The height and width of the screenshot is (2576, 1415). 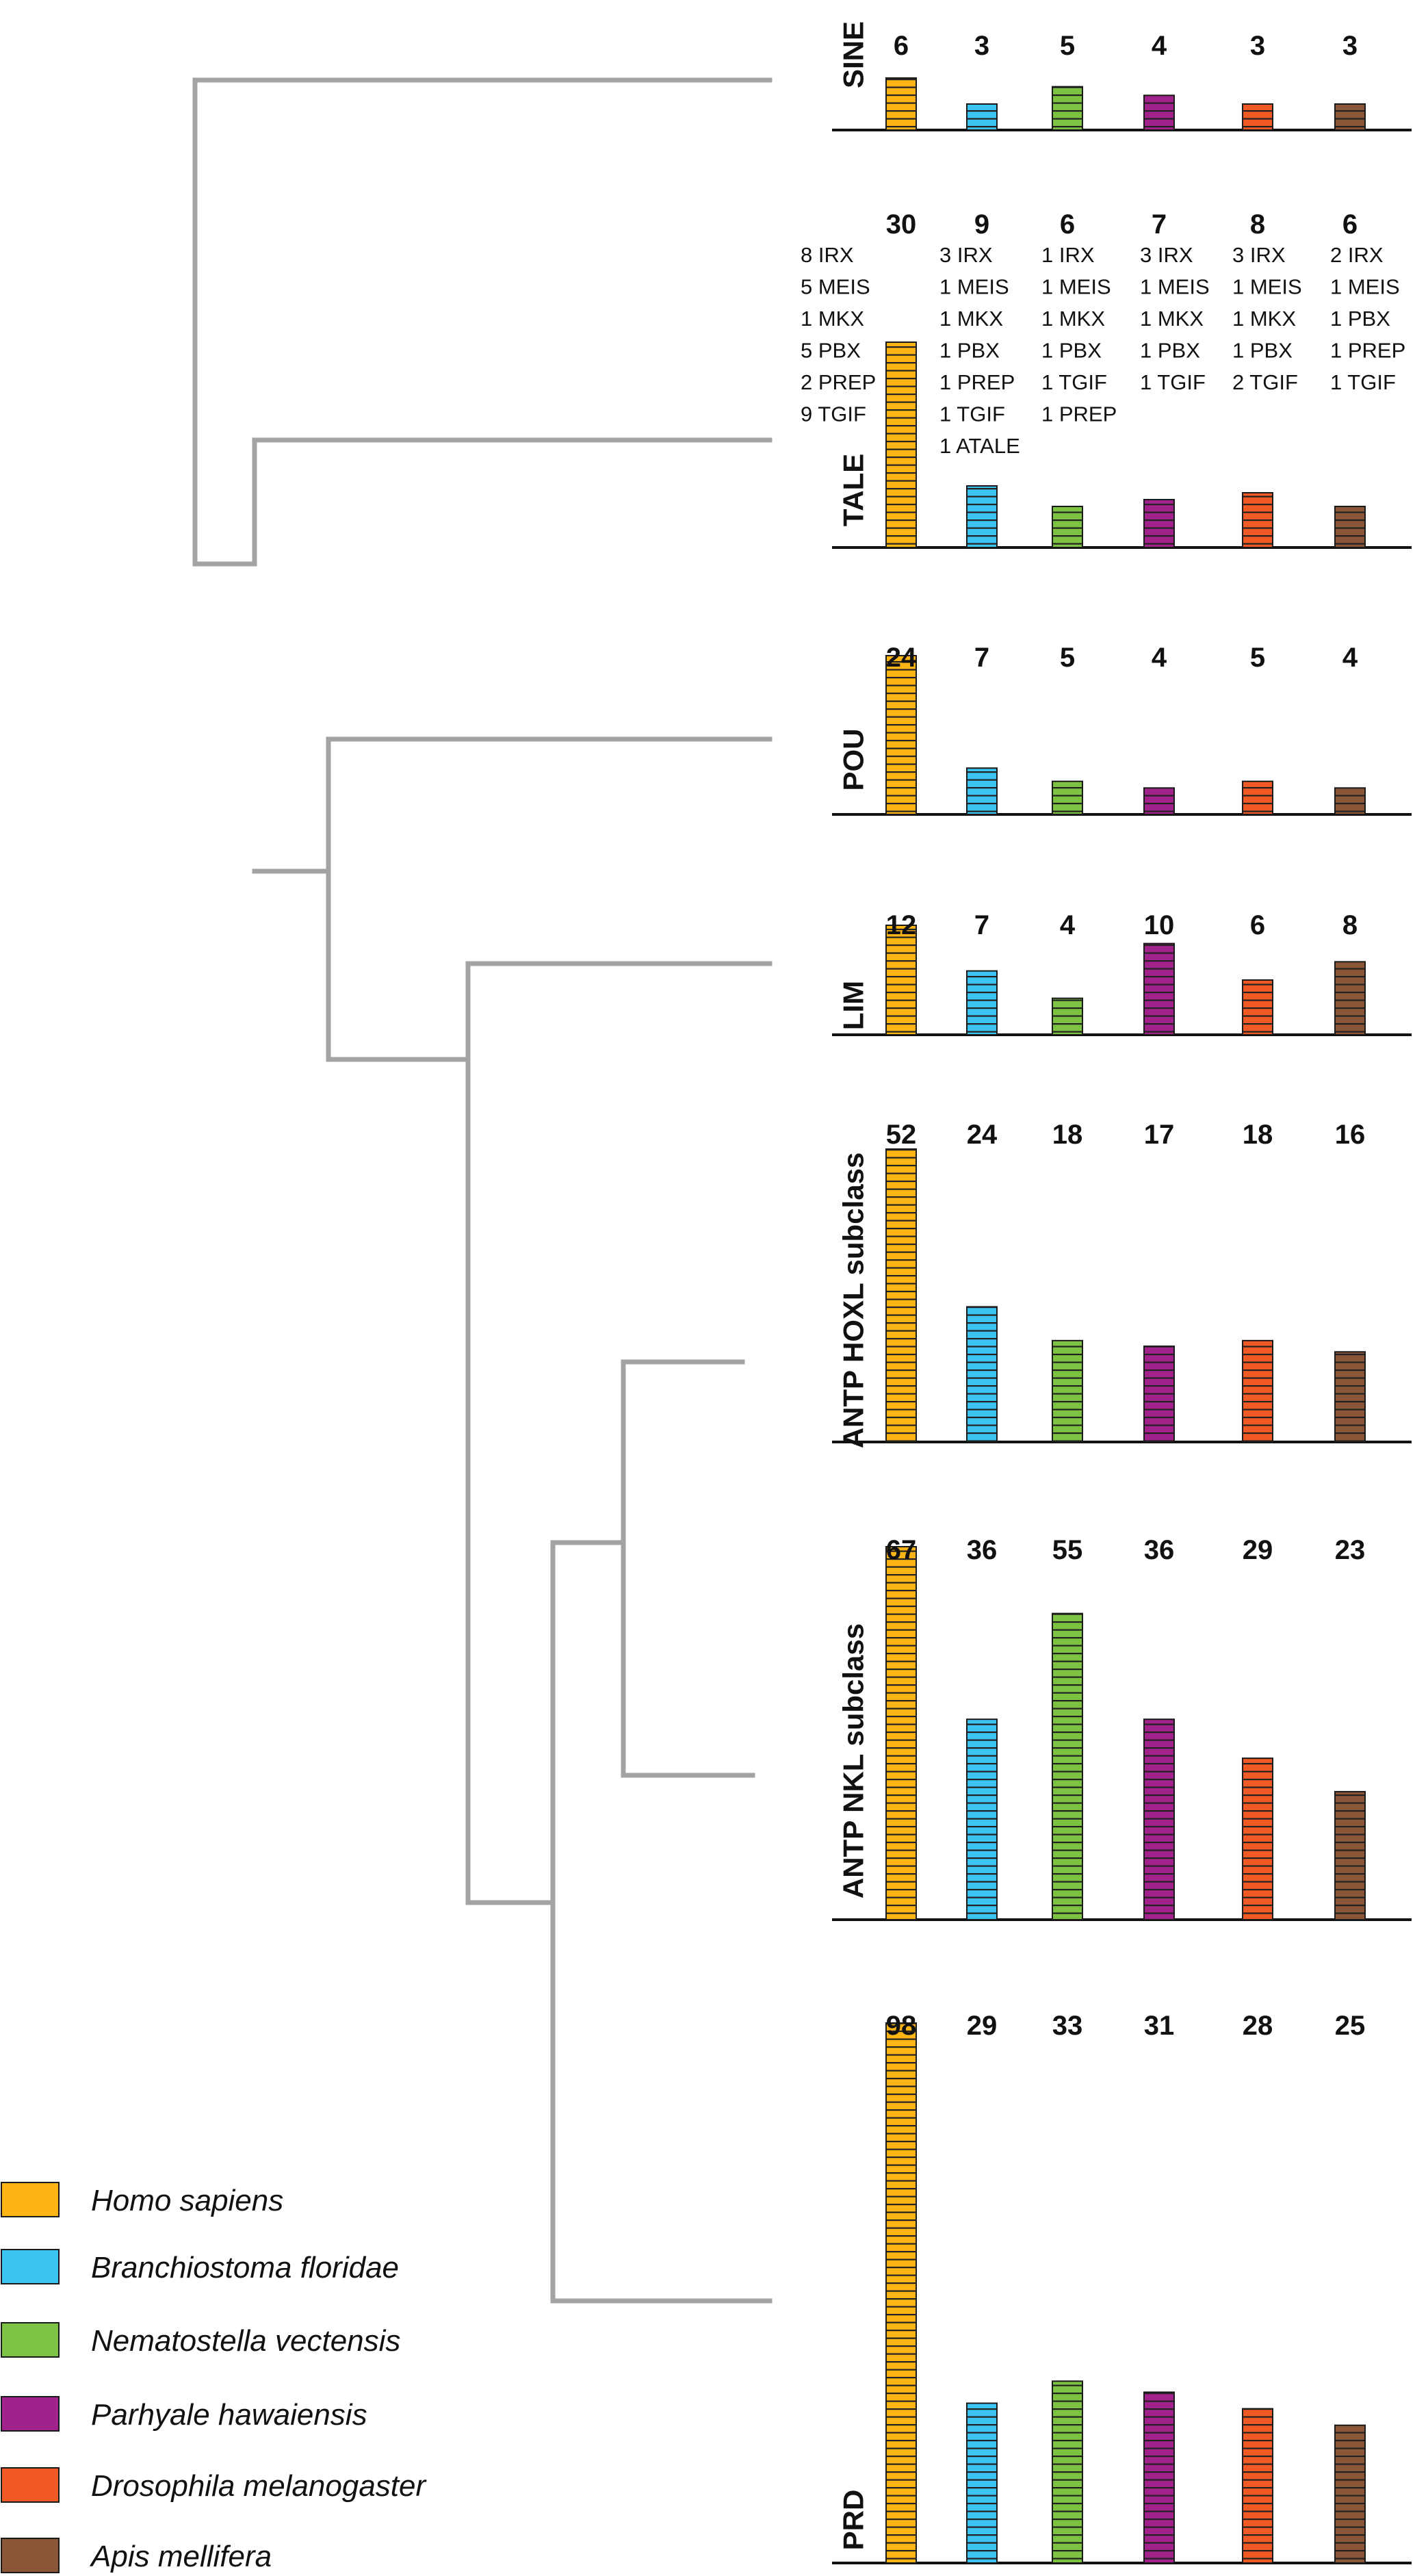 I want to click on legend-item-parhyale-hawaiensis: Parhyale hawaiensis, so click(x=184, y=2414).